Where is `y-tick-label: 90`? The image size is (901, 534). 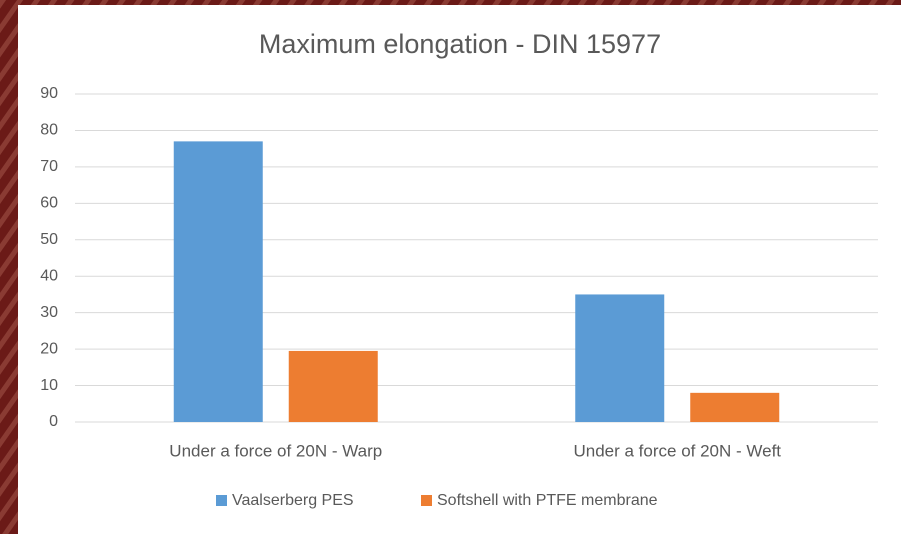 y-tick-label: 90 is located at coordinates (49, 93).